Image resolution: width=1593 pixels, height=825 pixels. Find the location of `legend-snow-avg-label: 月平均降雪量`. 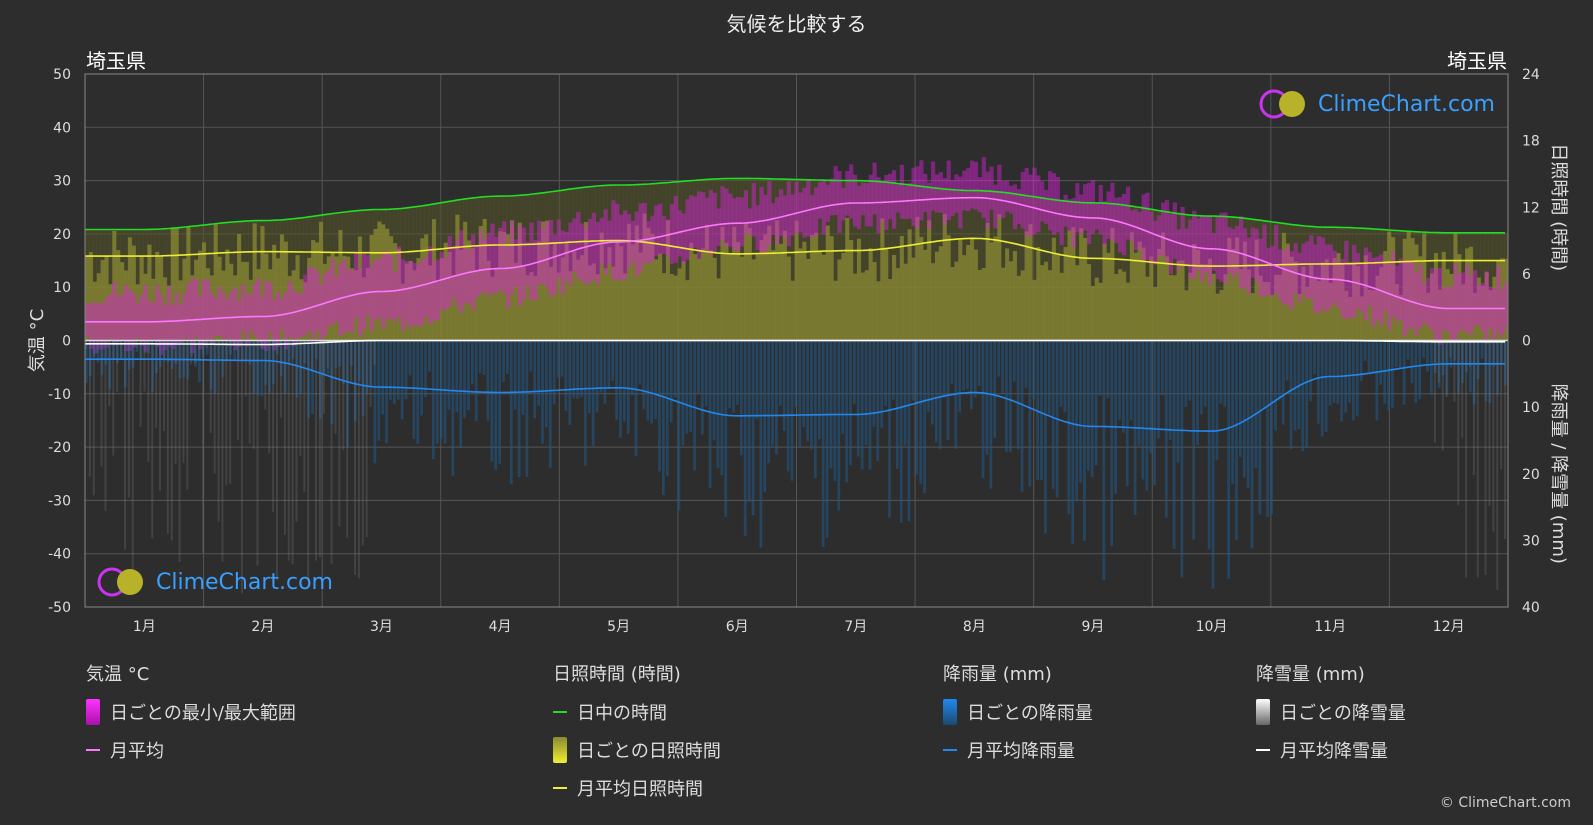

legend-snow-avg-label: 月平均降雪量 is located at coordinates (1334, 751).